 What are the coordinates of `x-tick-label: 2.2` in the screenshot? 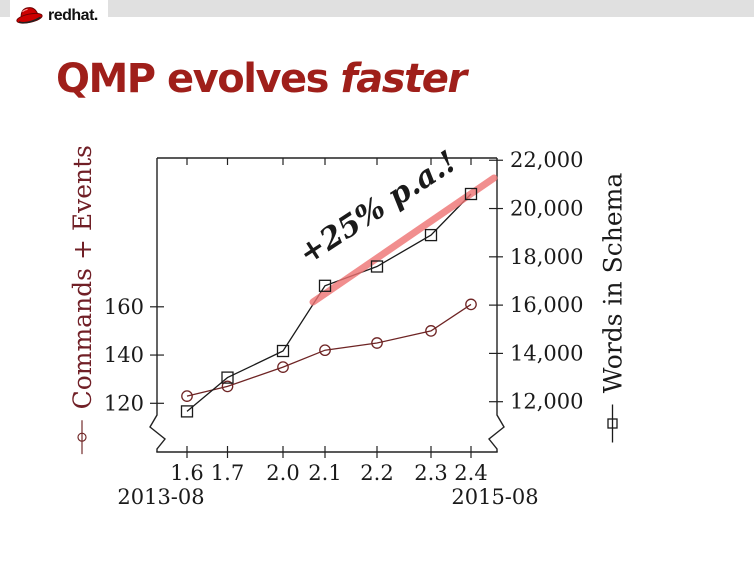 It's located at (376, 473).